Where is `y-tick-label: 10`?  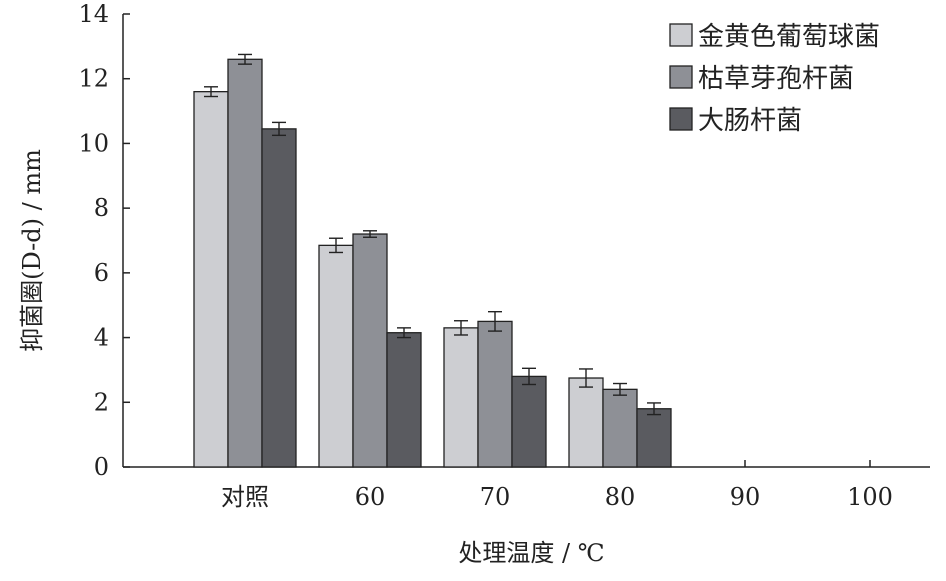 y-tick-label: 10 is located at coordinates (93, 143).